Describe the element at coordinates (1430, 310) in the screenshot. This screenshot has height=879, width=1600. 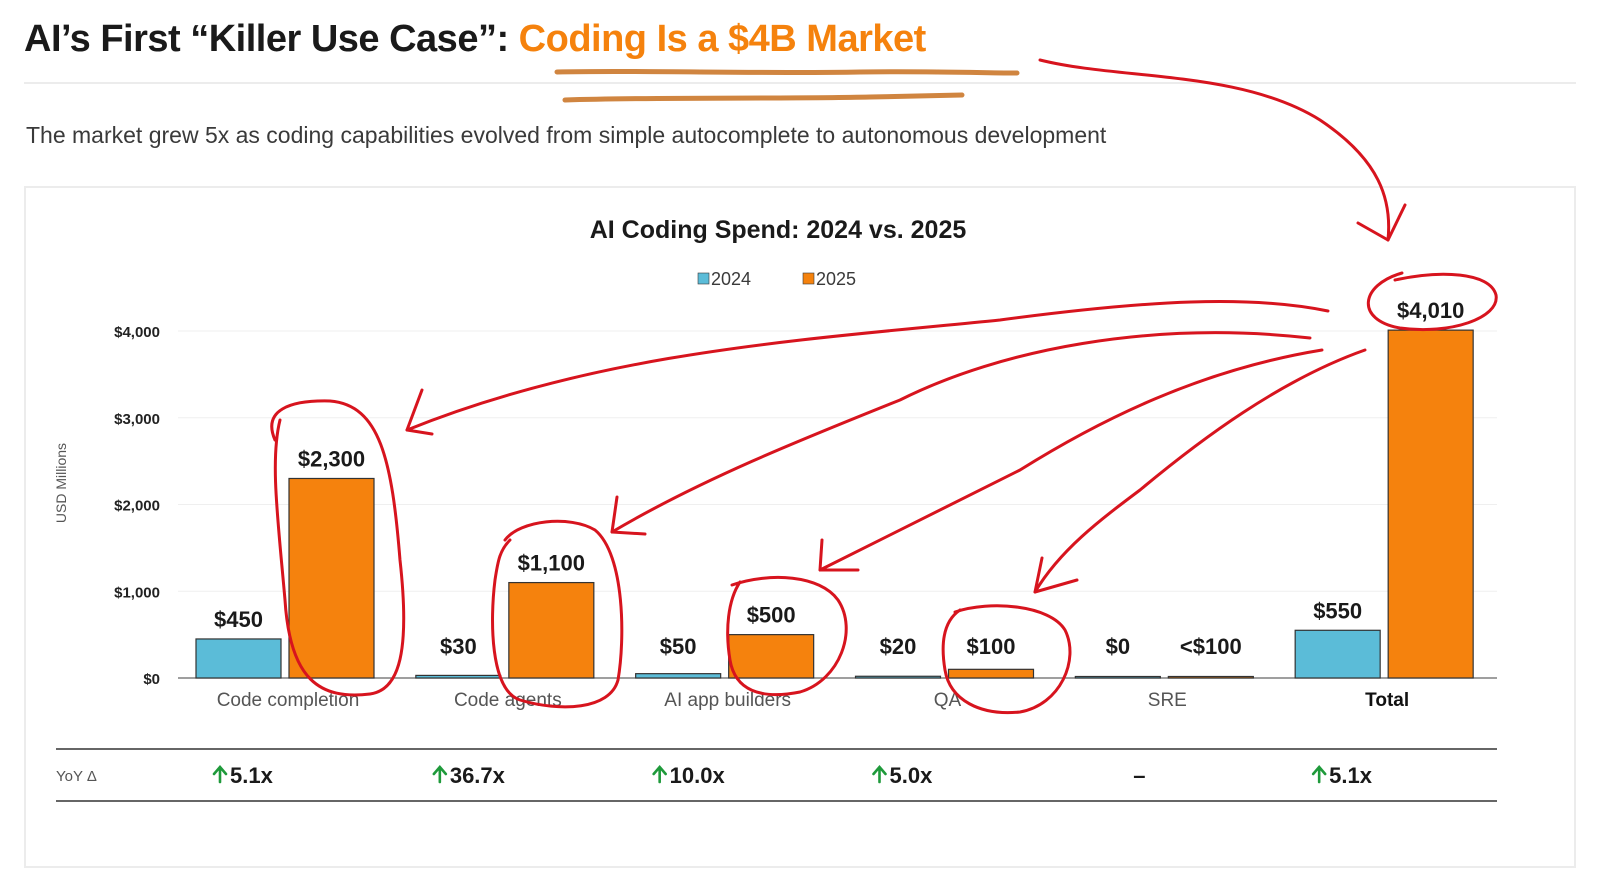
I see `bar-value-label: $4,010` at that location.